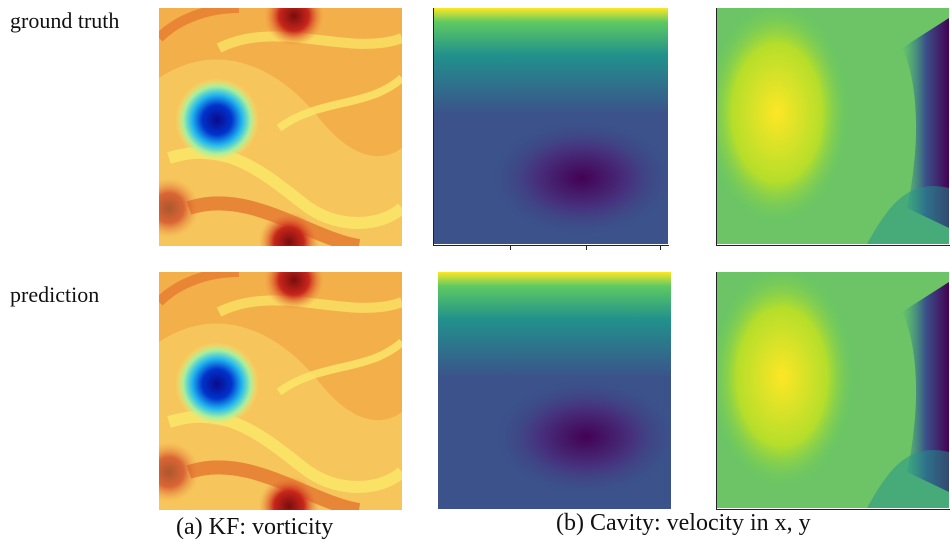 The height and width of the screenshot is (544, 950). What do you see at coordinates (55, 294) in the screenshot?
I see `row-label-prediction: prediction` at bounding box center [55, 294].